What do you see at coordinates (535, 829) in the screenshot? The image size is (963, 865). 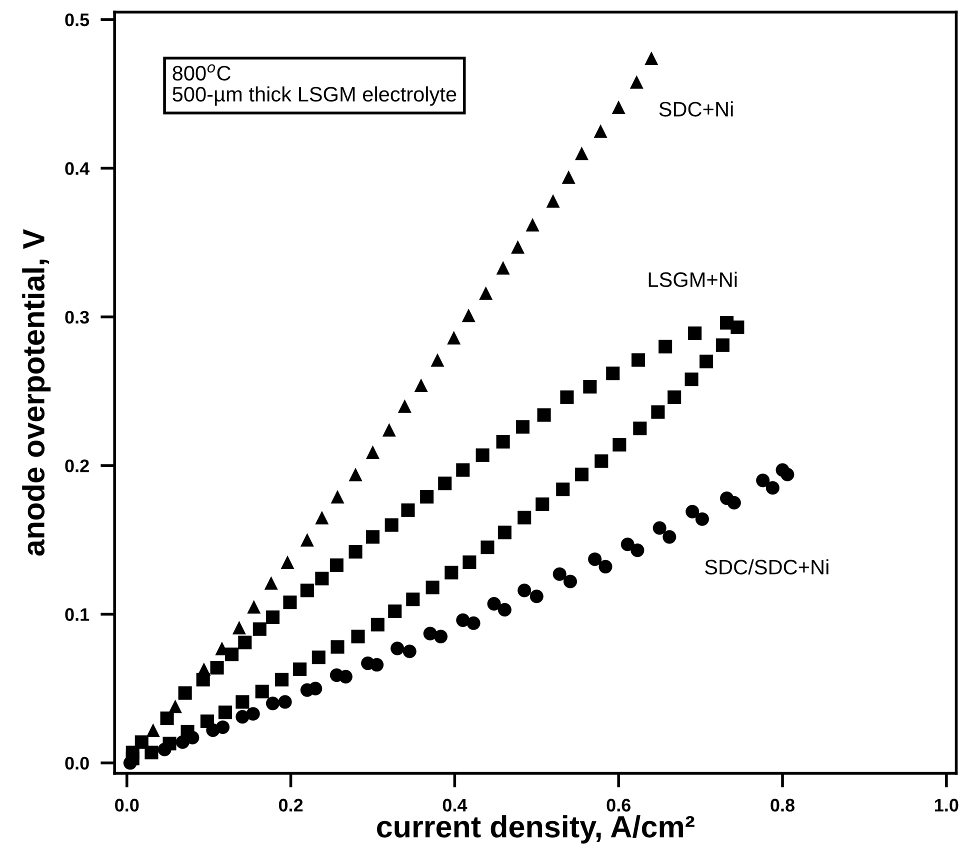 I see `x-axis-title: current density, A/cm²` at bounding box center [535, 829].